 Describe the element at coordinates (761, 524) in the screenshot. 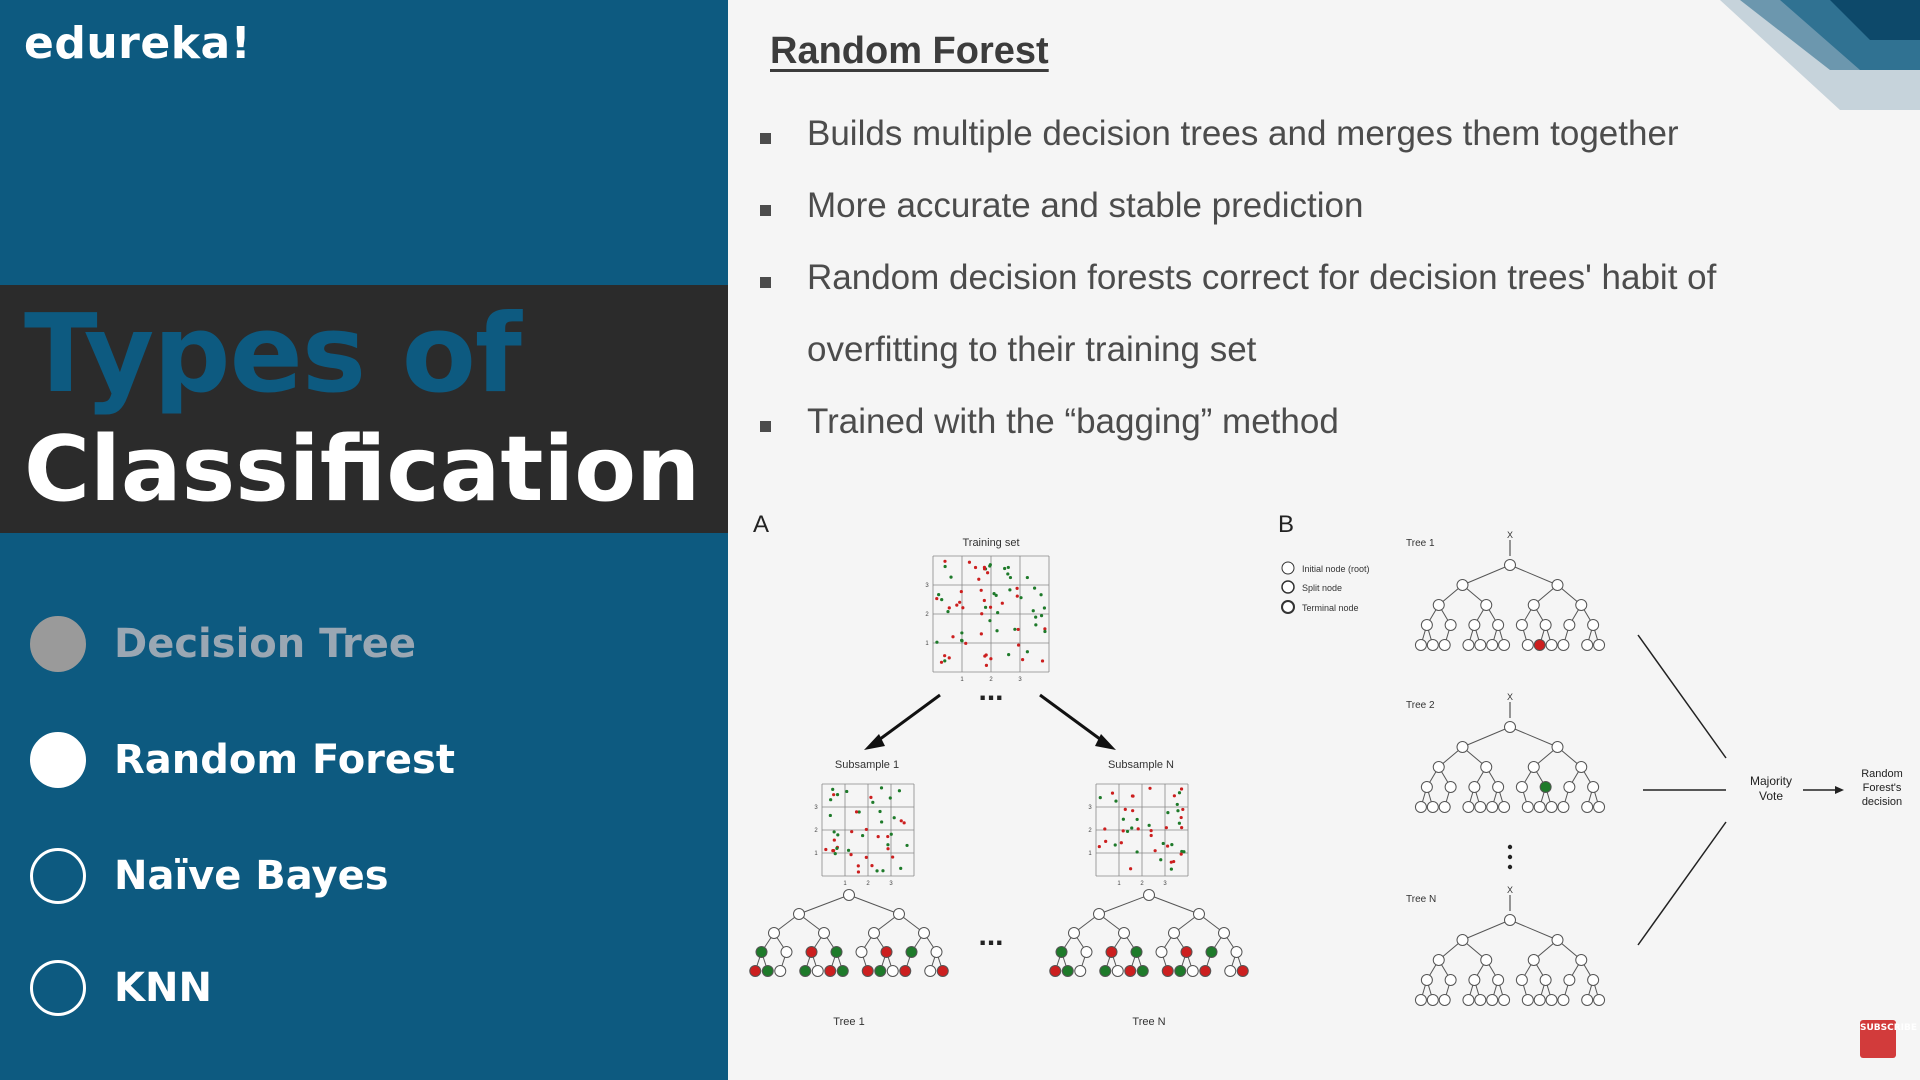

I see `panel-a-letter: A` at that location.